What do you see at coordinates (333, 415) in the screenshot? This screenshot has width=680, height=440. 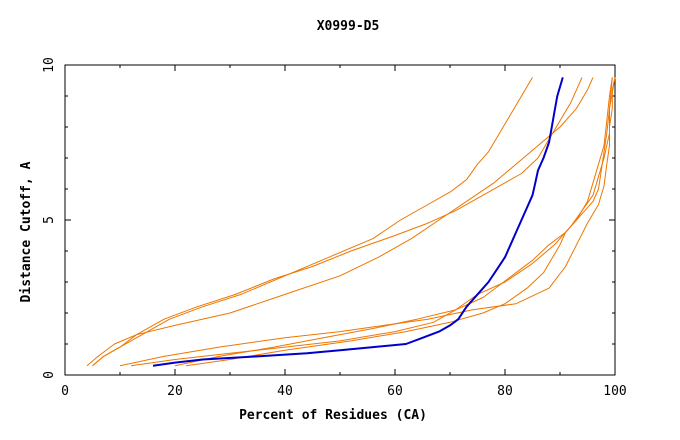 I see `x-axis-label: Percent of Residues (CA)` at bounding box center [333, 415].